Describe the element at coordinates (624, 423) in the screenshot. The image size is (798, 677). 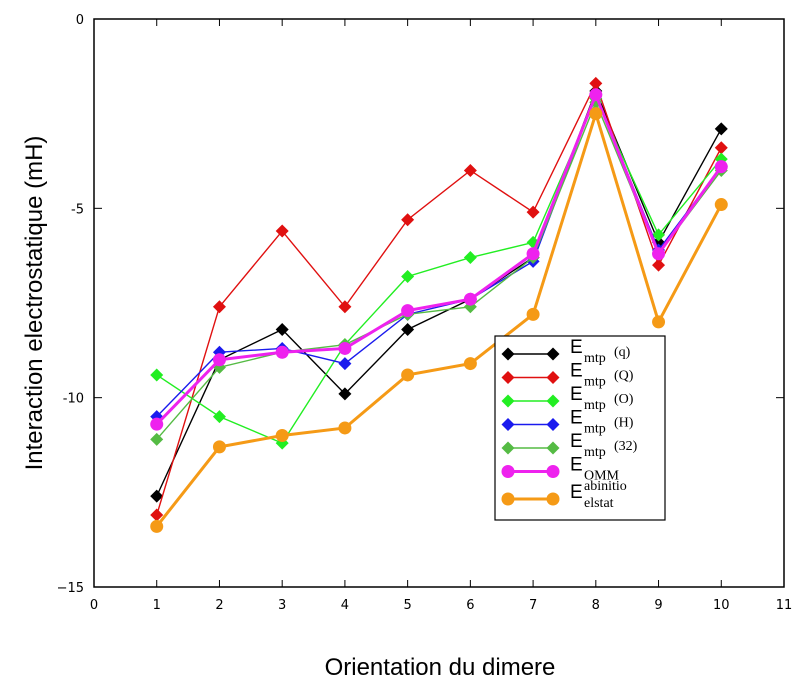
I see `legend-label-tail: (H)` at that location.